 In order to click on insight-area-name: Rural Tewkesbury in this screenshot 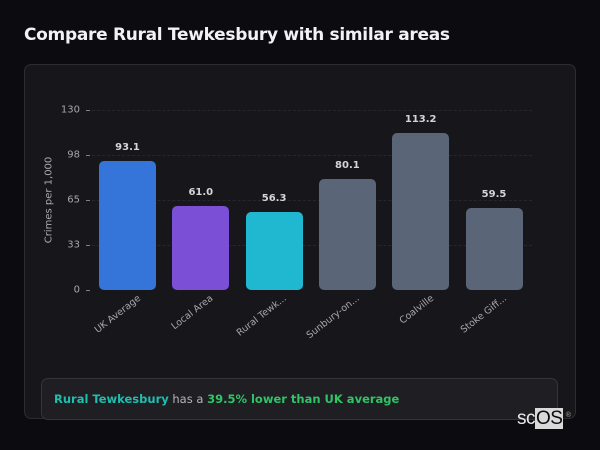, I will do `click(111, 399)`.